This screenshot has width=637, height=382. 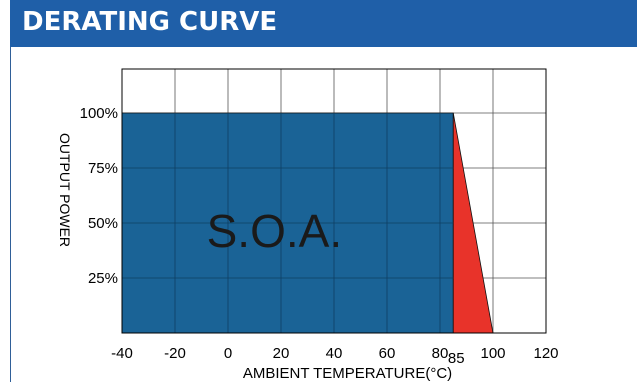 I want to click on x-tick-label-85: 85, so click(x=456, y=358).